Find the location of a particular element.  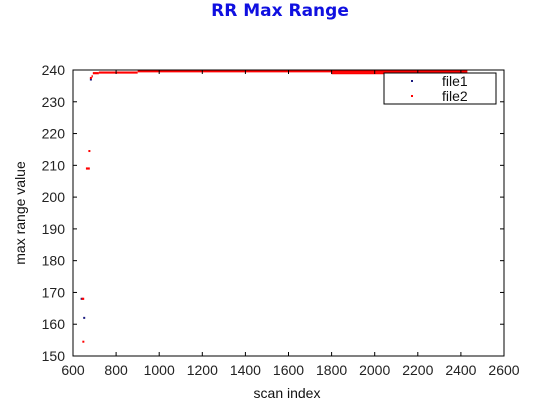

x-tick-label: 2200 is located at coordinates (417, 370).